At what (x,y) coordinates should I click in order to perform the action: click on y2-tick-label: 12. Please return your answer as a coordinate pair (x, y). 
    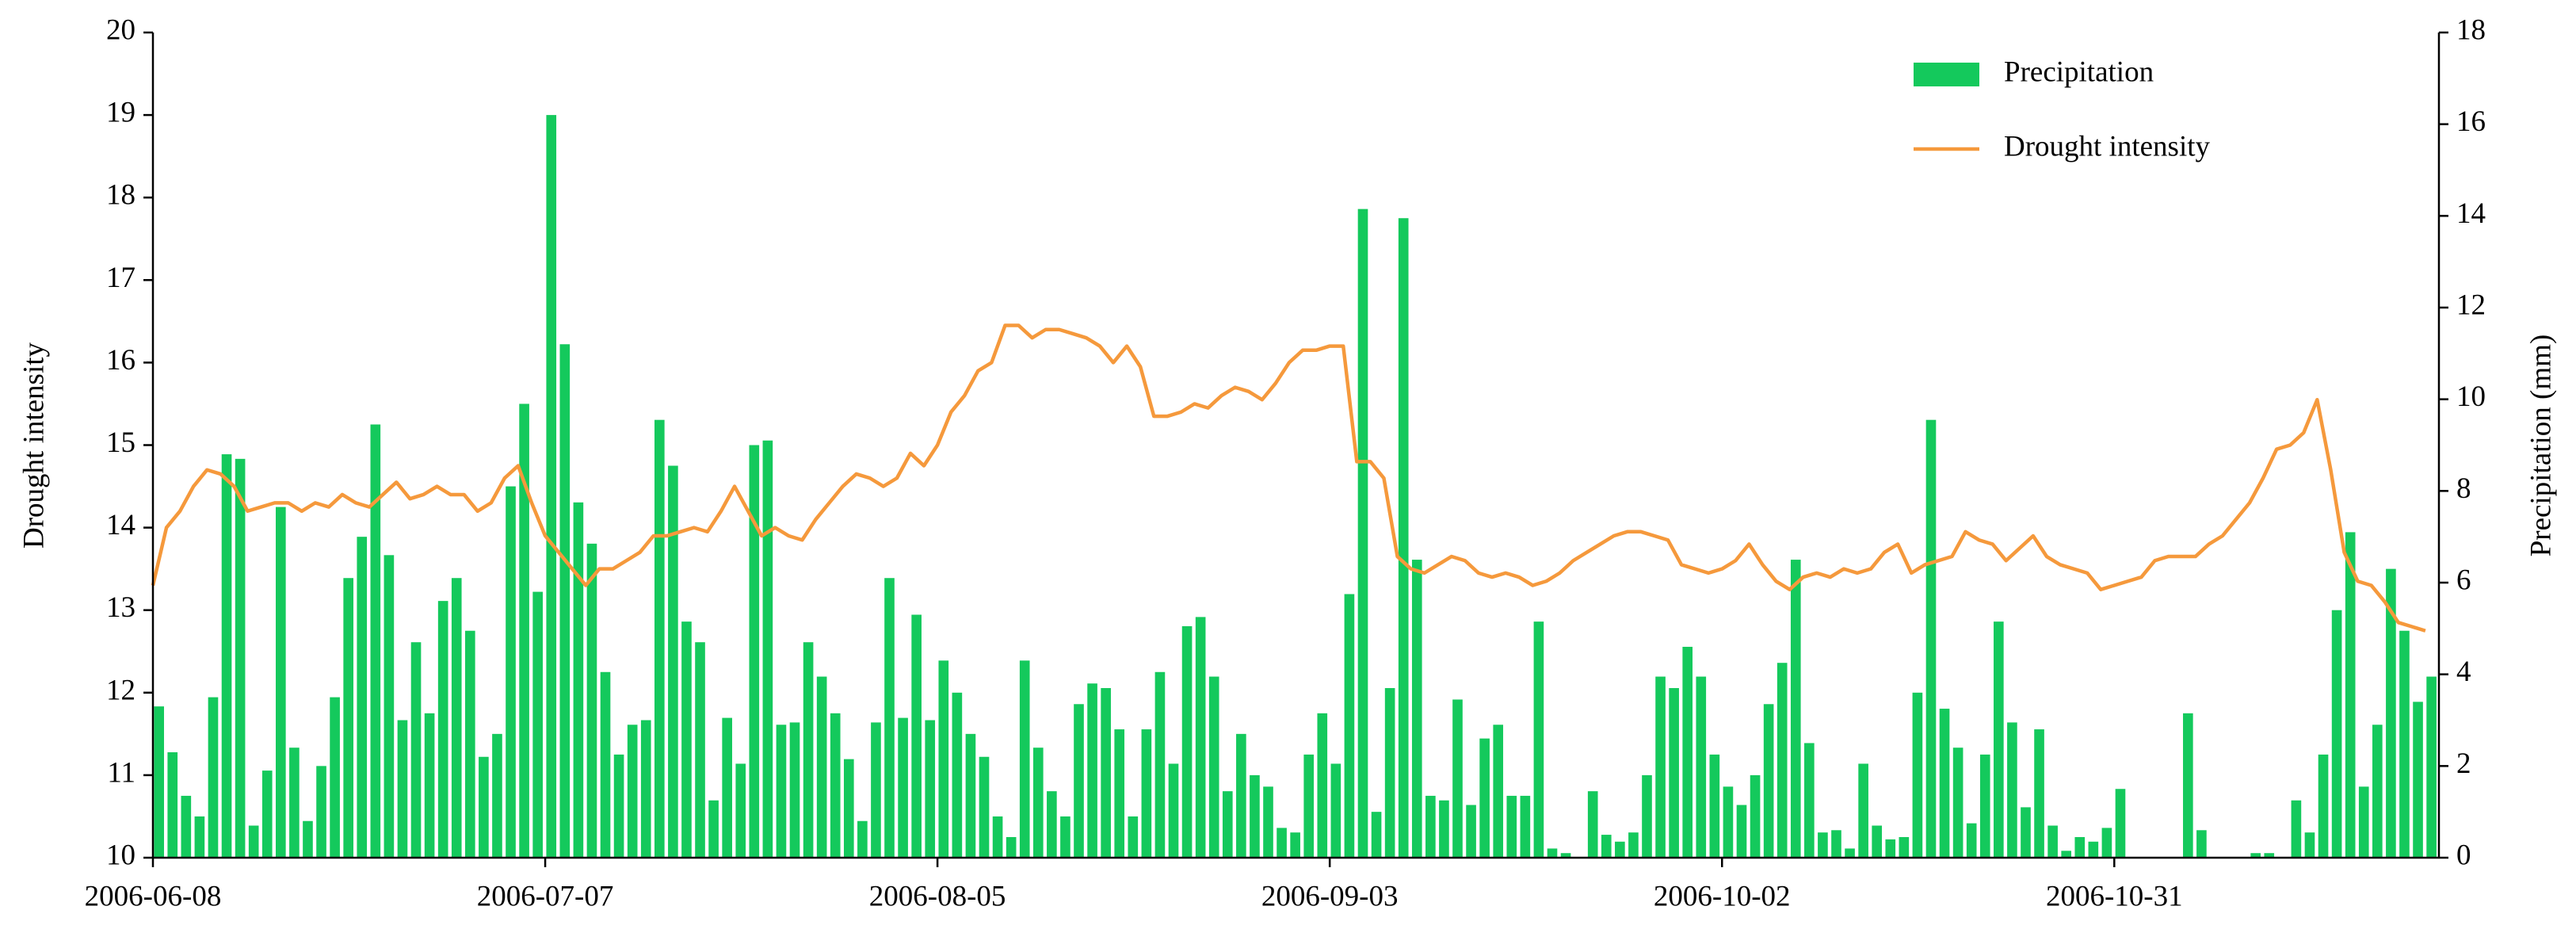
    Looking at the image, I should click on (2471, 305).